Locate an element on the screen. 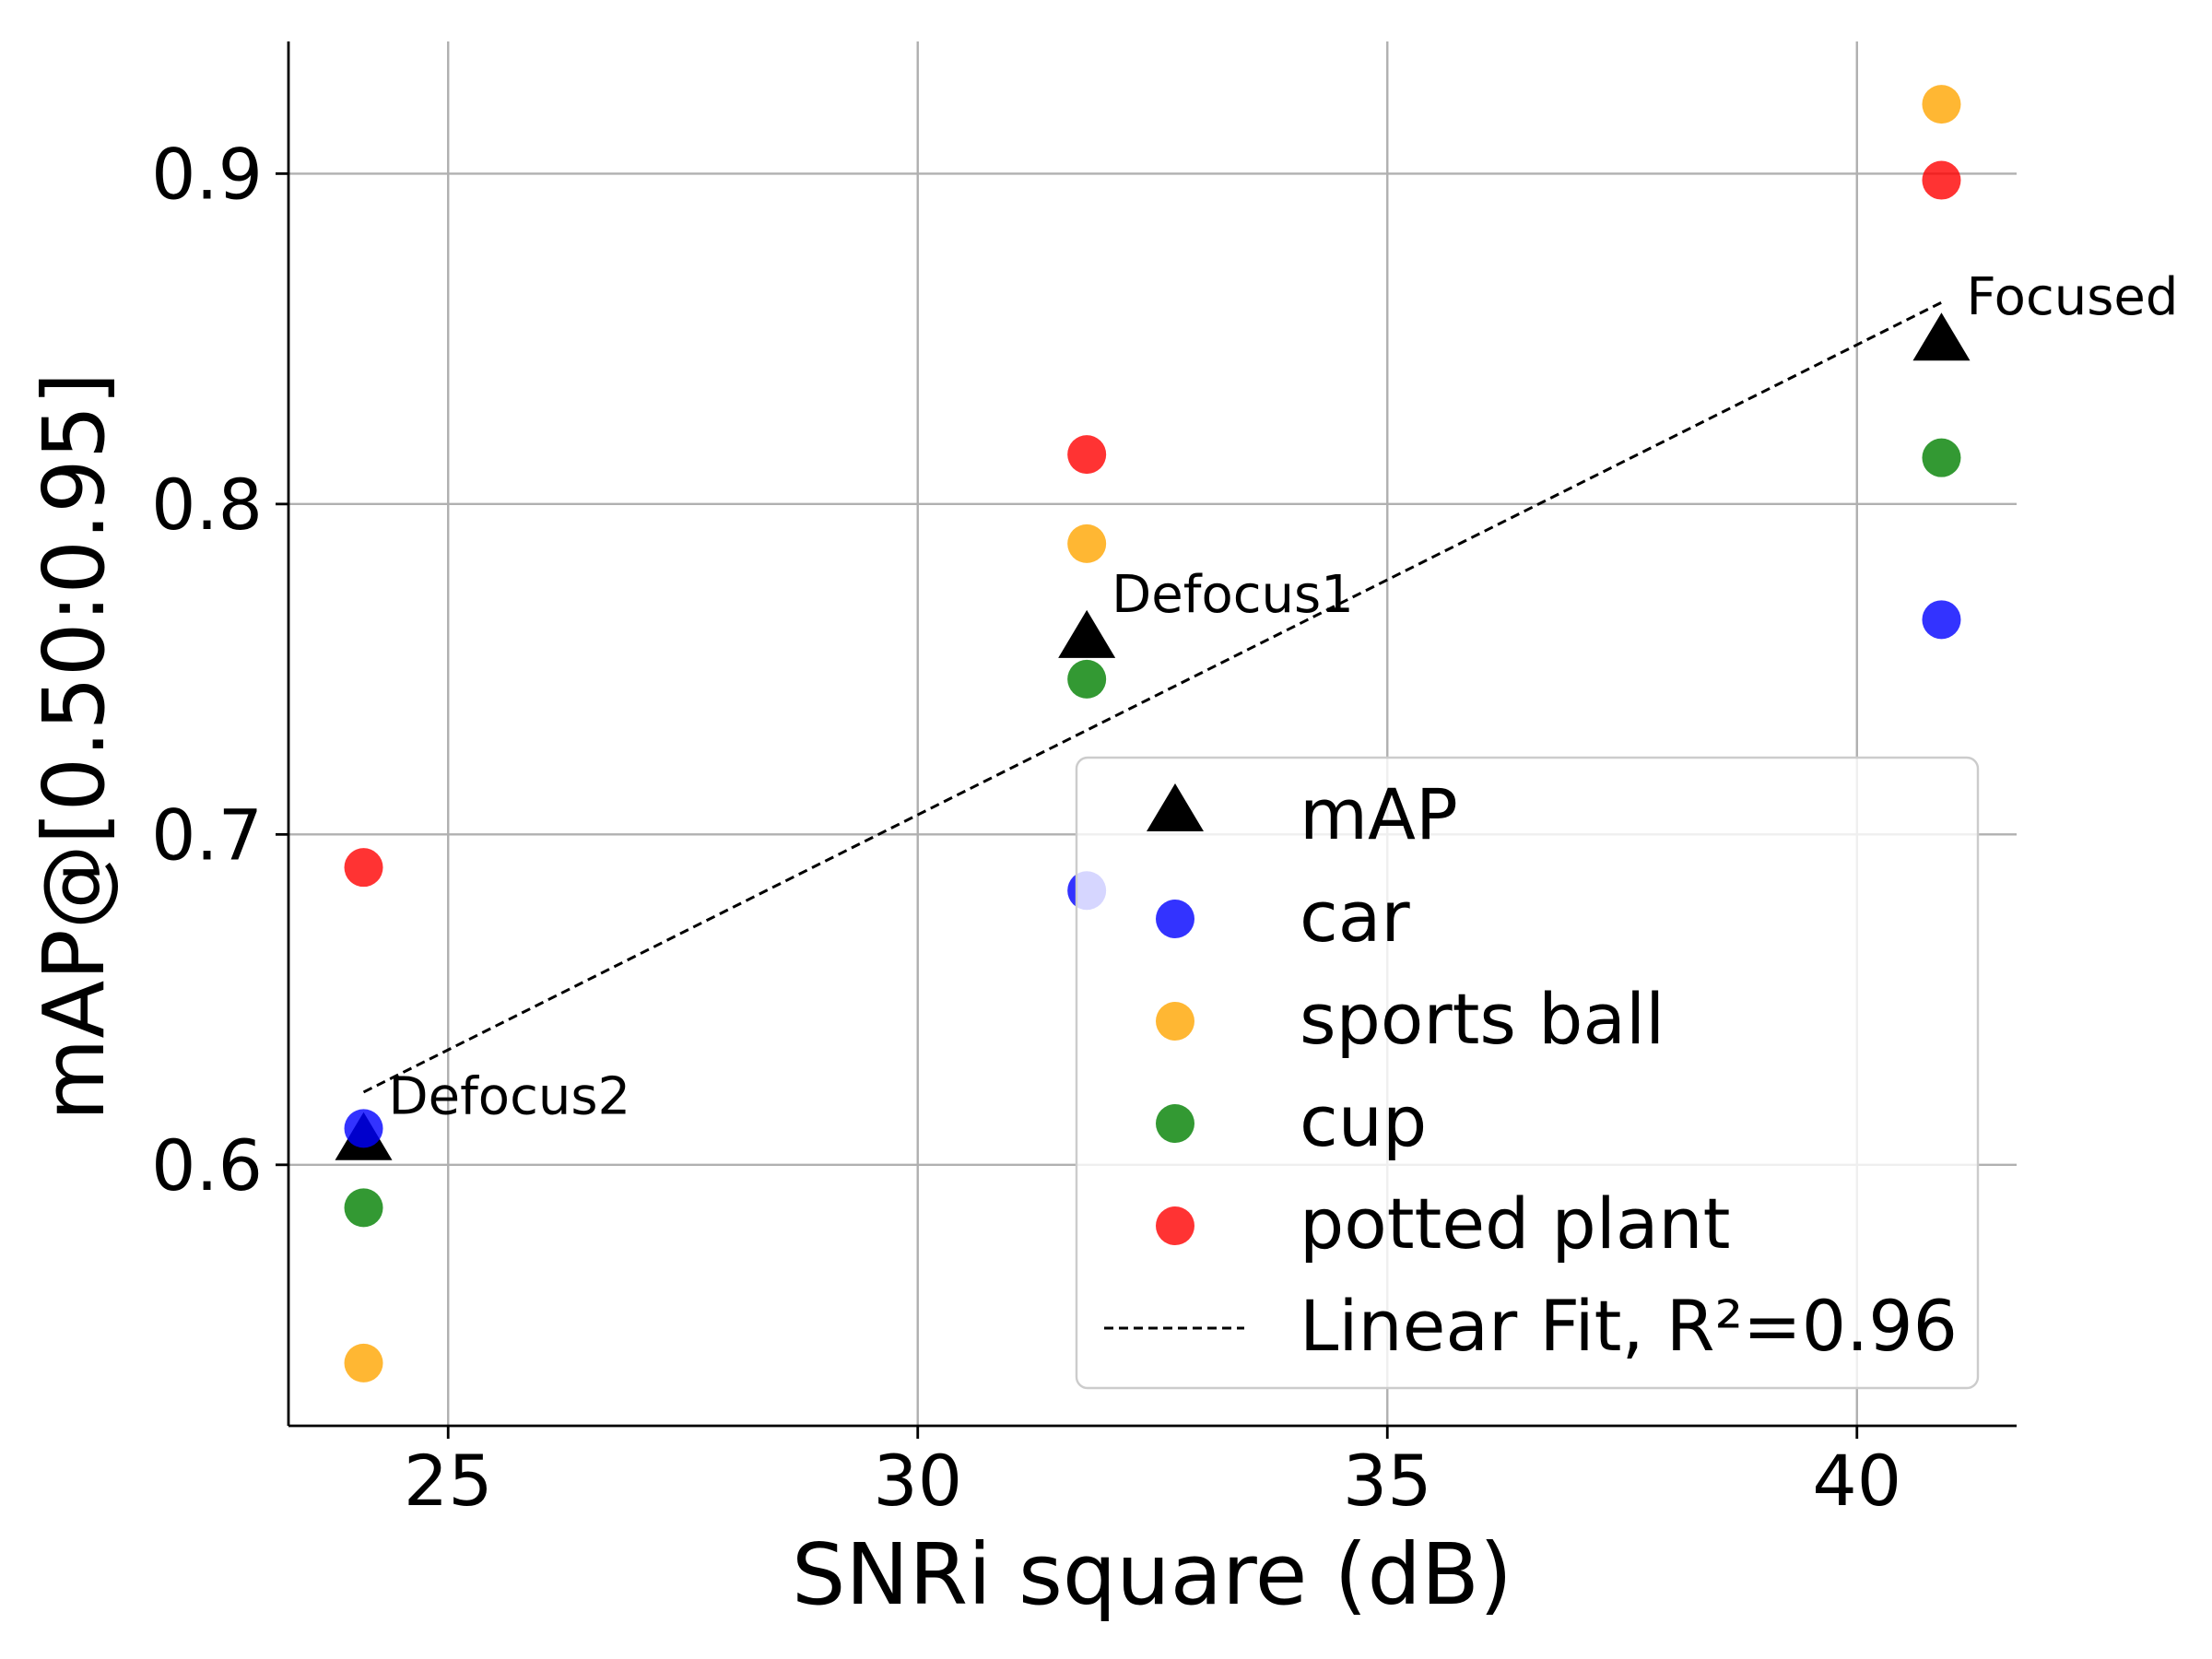 The height and width of the screenshot is (1659, 2212). legend-label-potted-plant: potted plant is located at coordinates (1515, 1223).